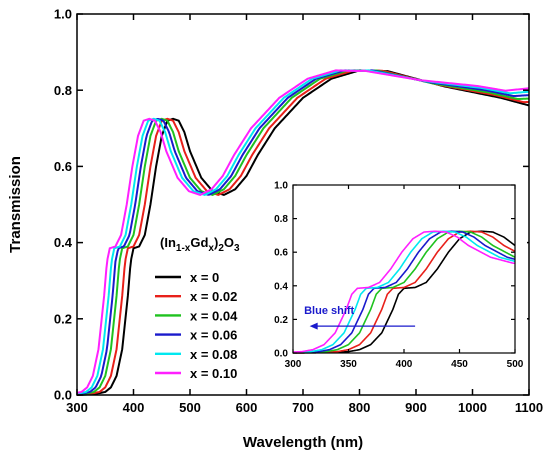 The image size is (550, 460). Describe the element at coordinates (63, 166) in the screenshot. I see `y-tick-label: 0.6` at that location.